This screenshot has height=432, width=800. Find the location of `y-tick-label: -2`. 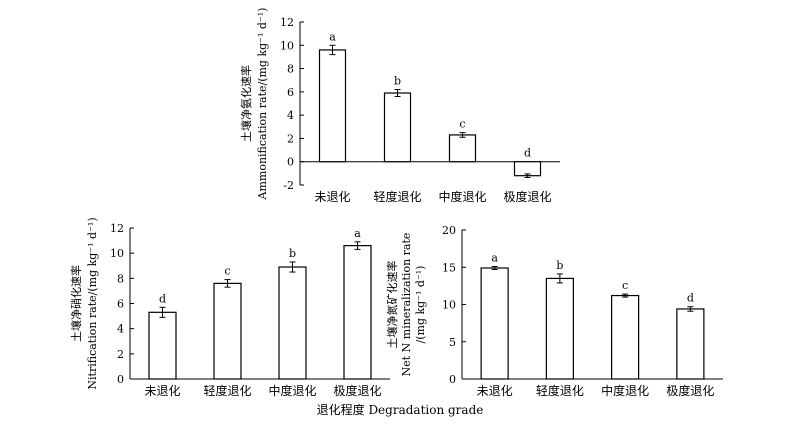

y-tick-label: -2 is located at coordinates (288, 185).